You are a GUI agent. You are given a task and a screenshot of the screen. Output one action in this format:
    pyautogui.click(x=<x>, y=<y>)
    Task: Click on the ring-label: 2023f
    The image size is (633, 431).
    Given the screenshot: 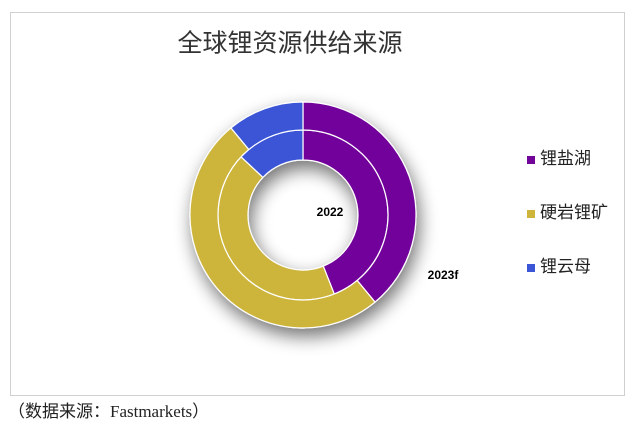 What is the action you would take?
    pyautogui.click(x=444, y=275)
    